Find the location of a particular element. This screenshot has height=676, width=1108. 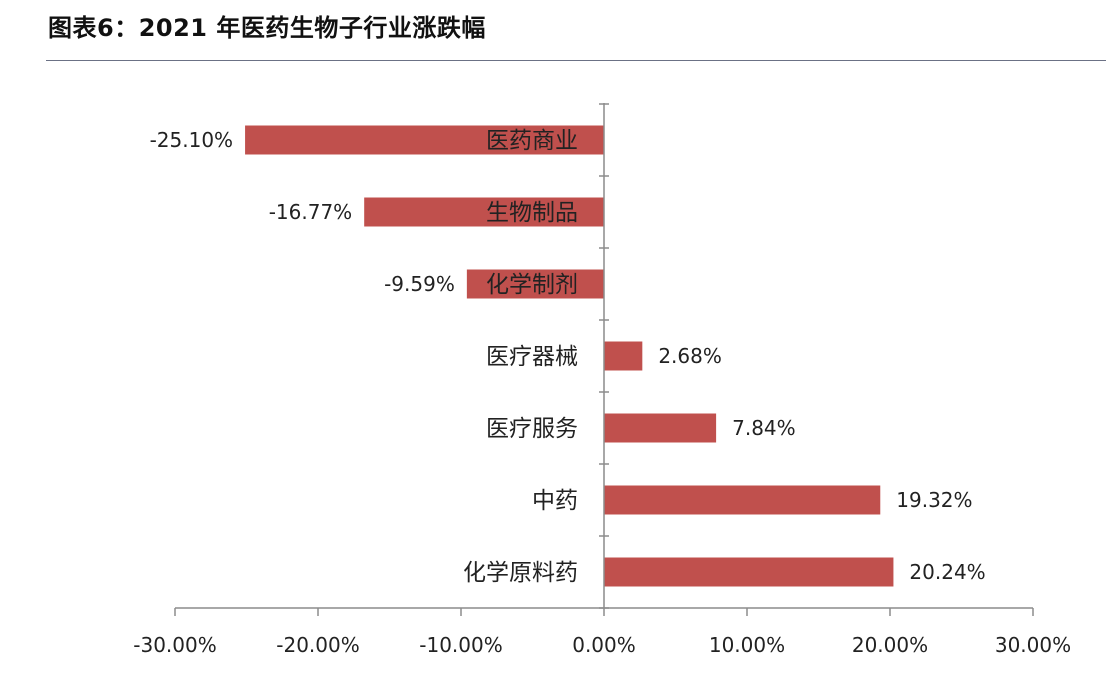

category-label: 中药 is located at coordinates (555, 501).